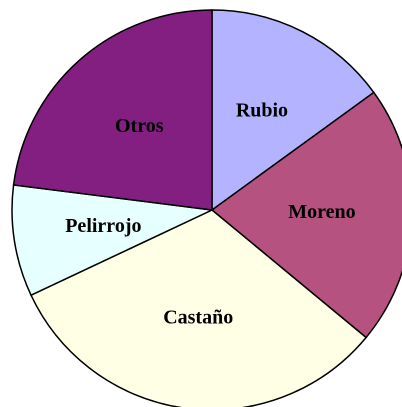 This screenshot has height=407, width=402. What do you see at coordinates (321, 212) in the screenshot?
I see `slice-label: Moreno` at bounding box center [321, 212].